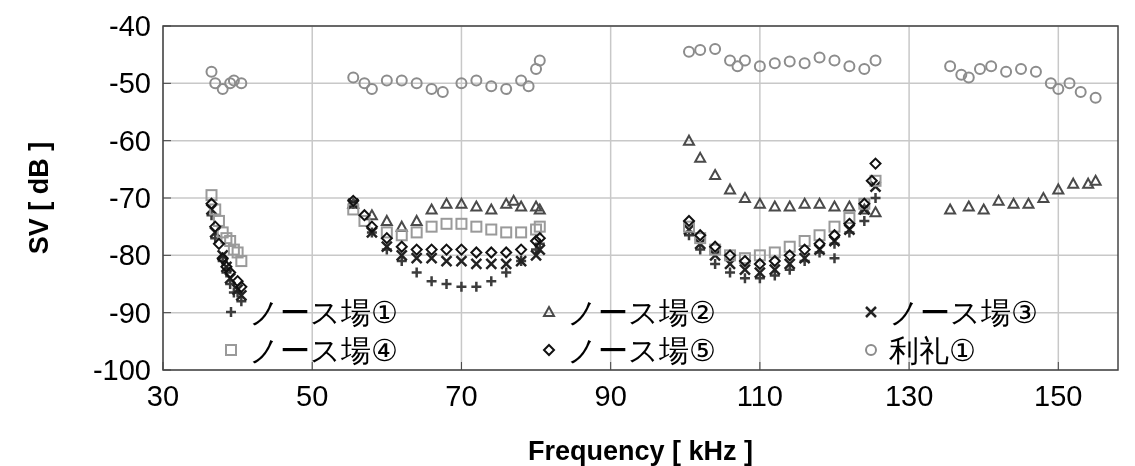  I want to click on y-tick-label: -60, so click(130, 140).